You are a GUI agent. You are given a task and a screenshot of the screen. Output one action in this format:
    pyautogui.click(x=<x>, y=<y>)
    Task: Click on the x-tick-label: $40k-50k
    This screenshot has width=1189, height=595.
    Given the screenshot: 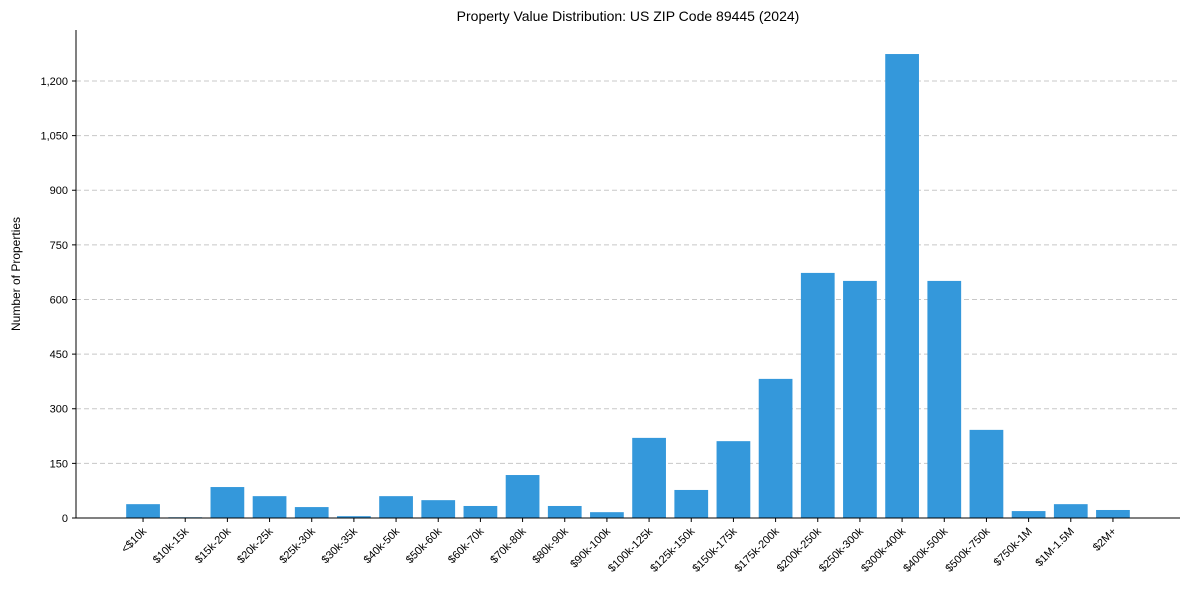 What is the action you would take?
    pyautogui.click(x=382, y=545)
    